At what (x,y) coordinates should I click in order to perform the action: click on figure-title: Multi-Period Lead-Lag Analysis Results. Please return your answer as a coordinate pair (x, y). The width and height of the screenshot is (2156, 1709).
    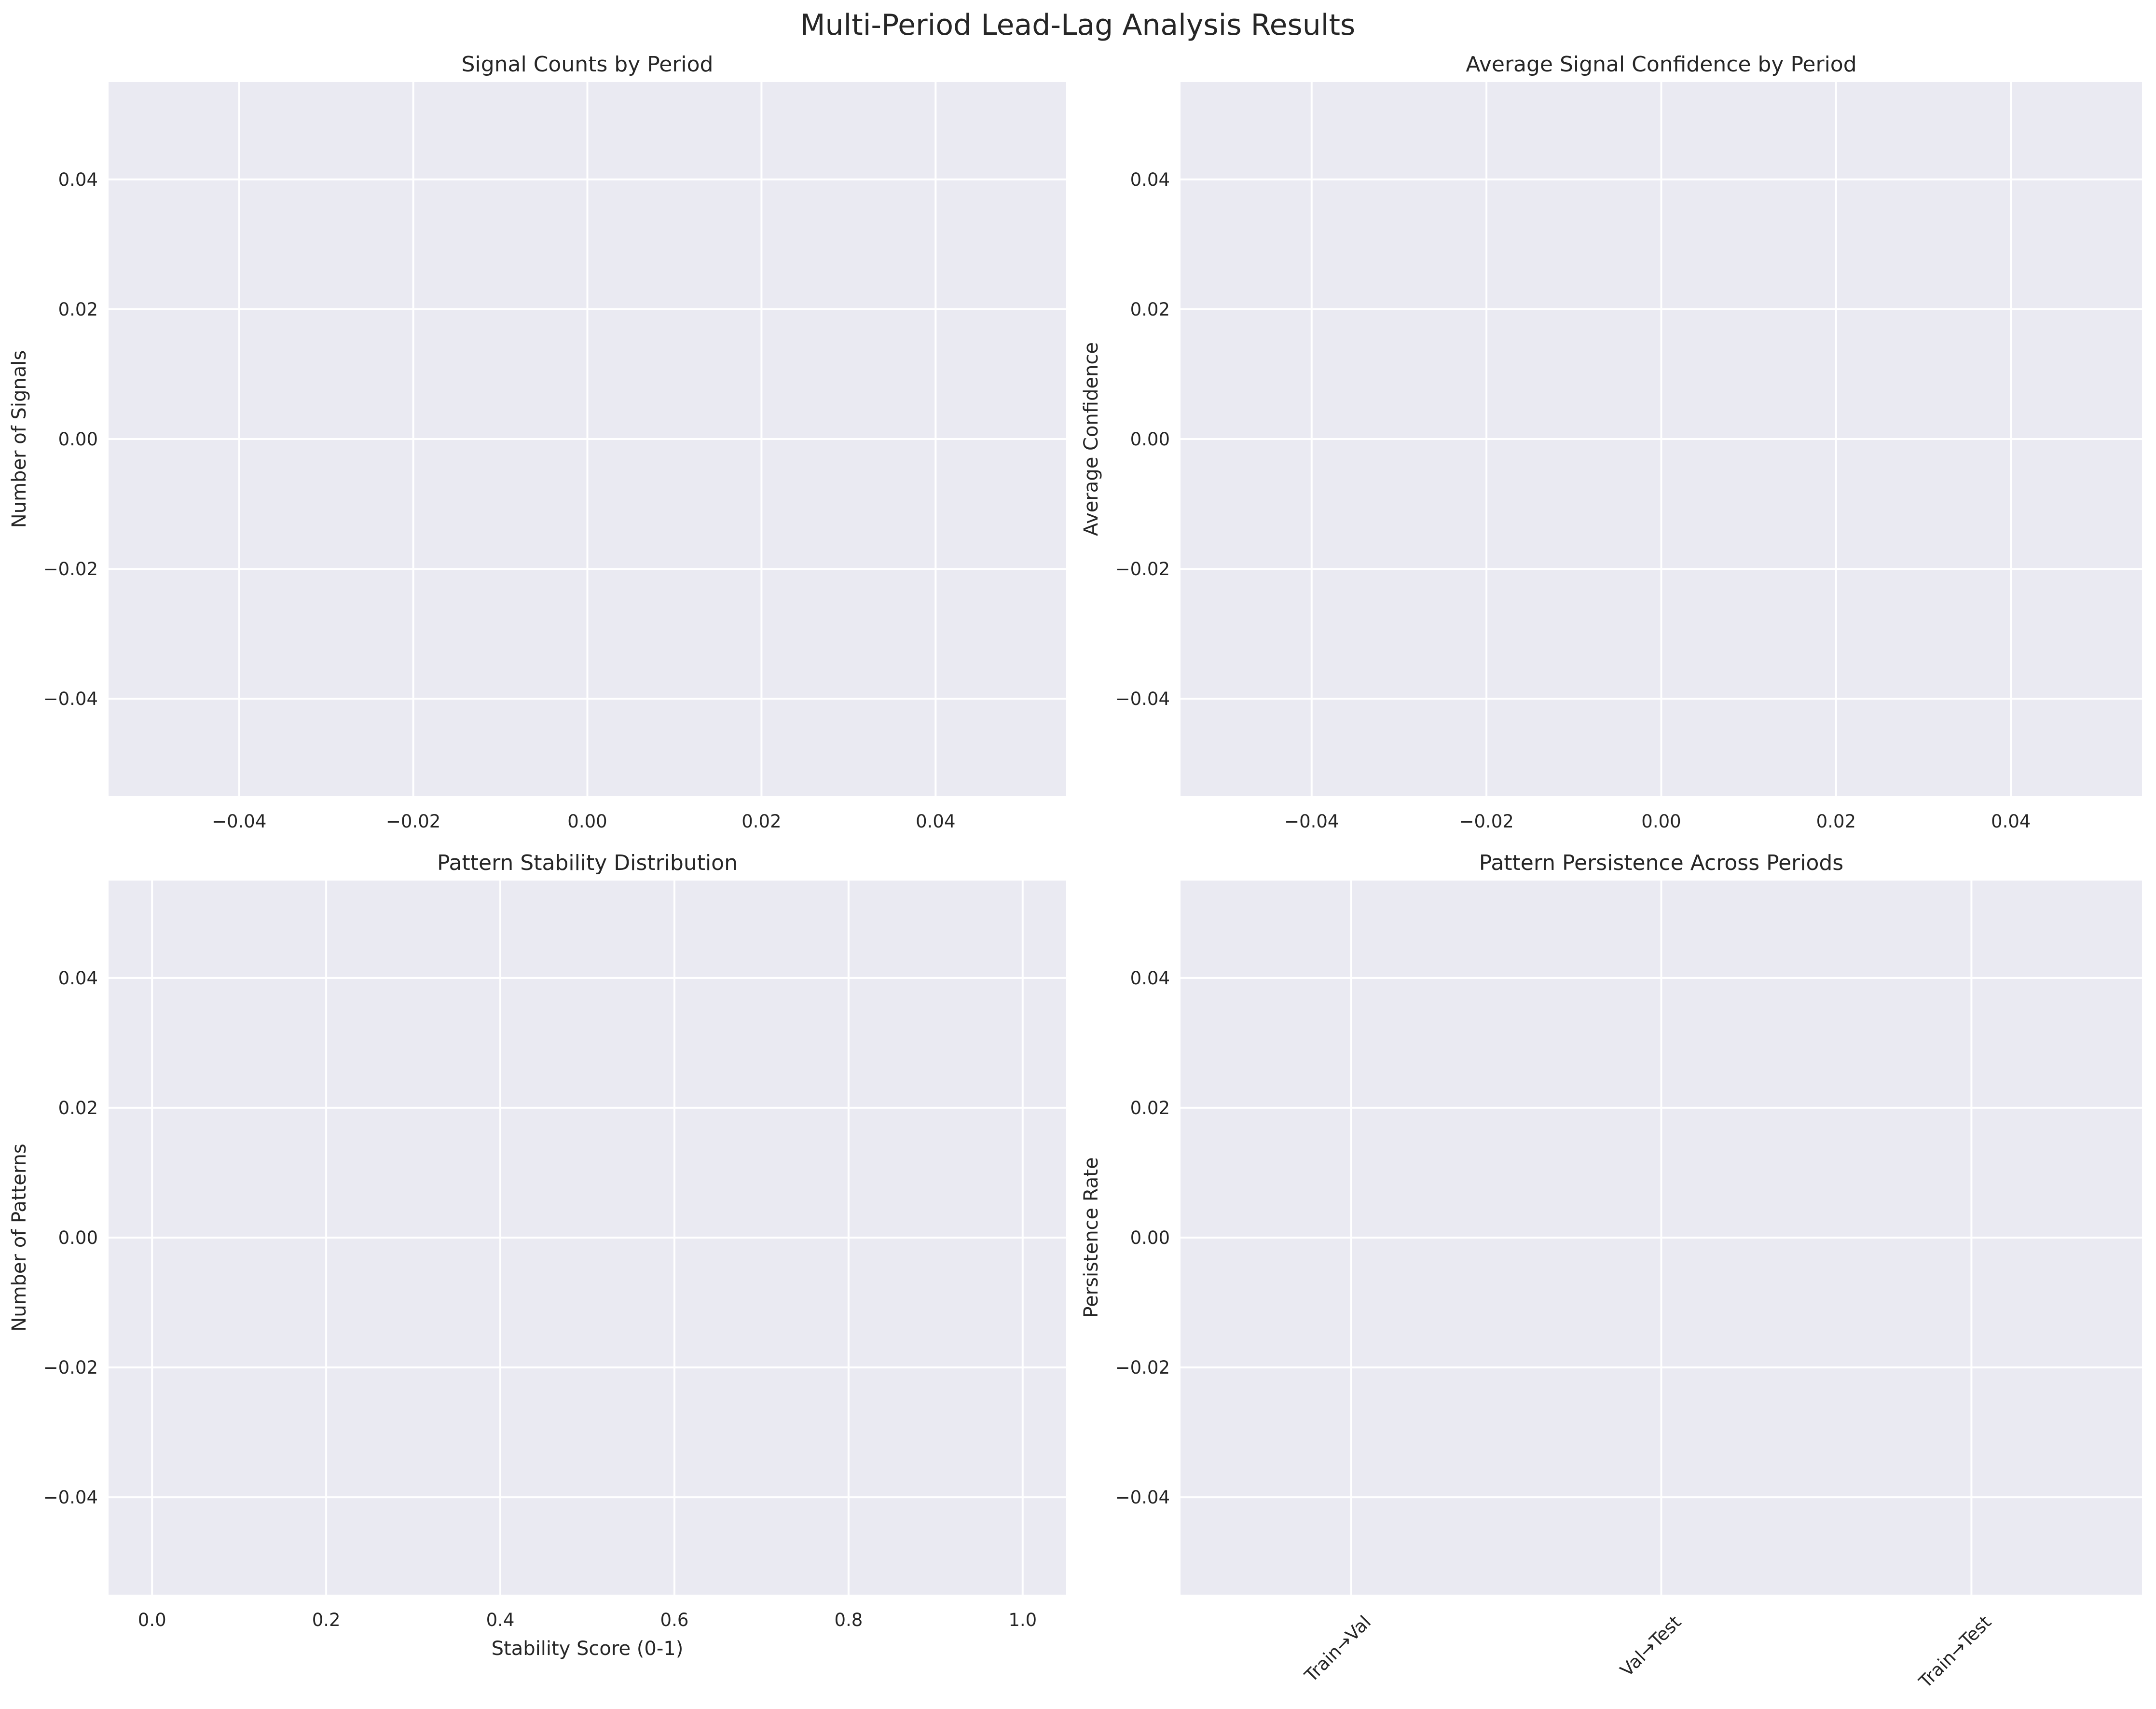
    Looking at the image, I should click on (1078, 25).